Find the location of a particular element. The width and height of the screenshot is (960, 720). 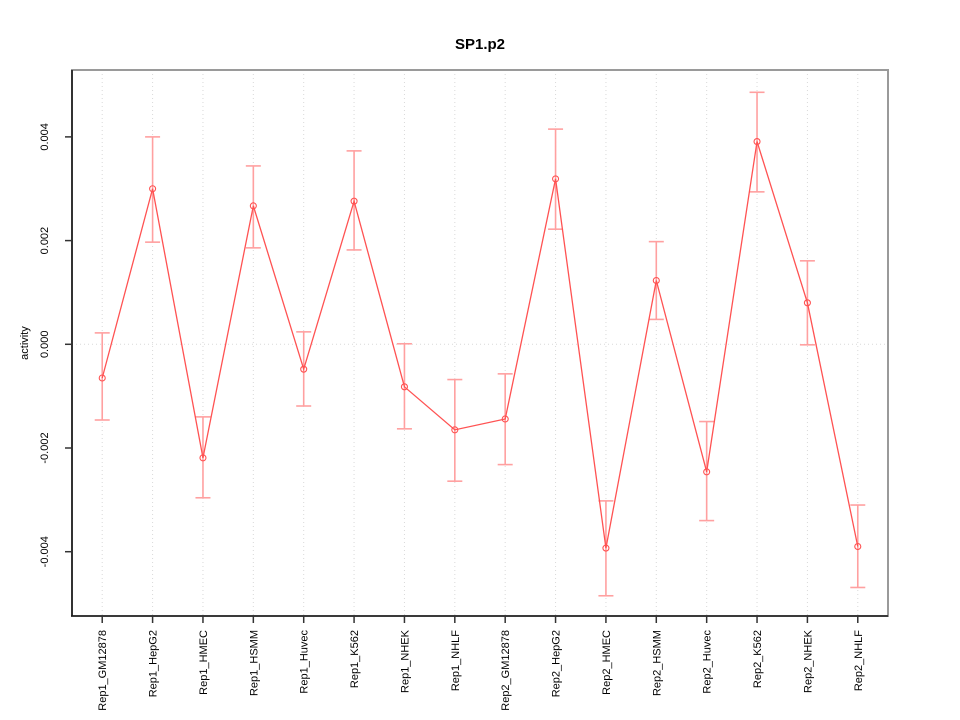

chart-title: SP1.p2 is located at coordinates (480, 44).